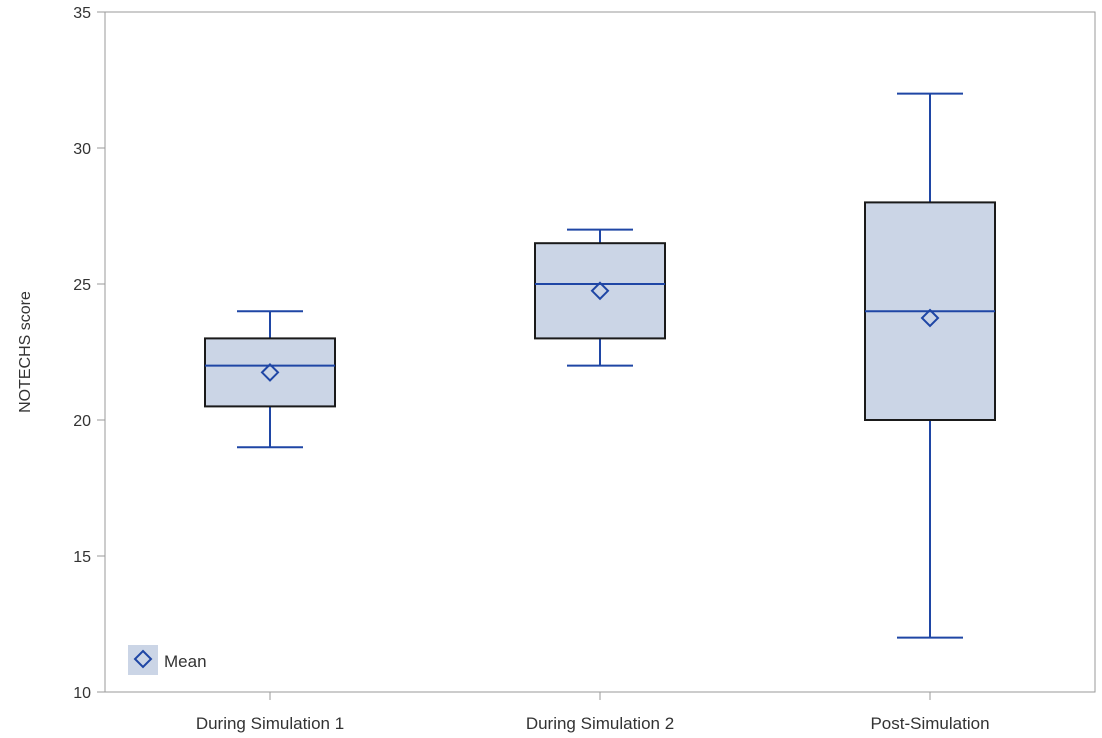 This screenshot has height=738, width=1102. Describe the element at coordinates (600, 723) in the screenshot. I see `x-category-label: During Simulation 2` at that location.